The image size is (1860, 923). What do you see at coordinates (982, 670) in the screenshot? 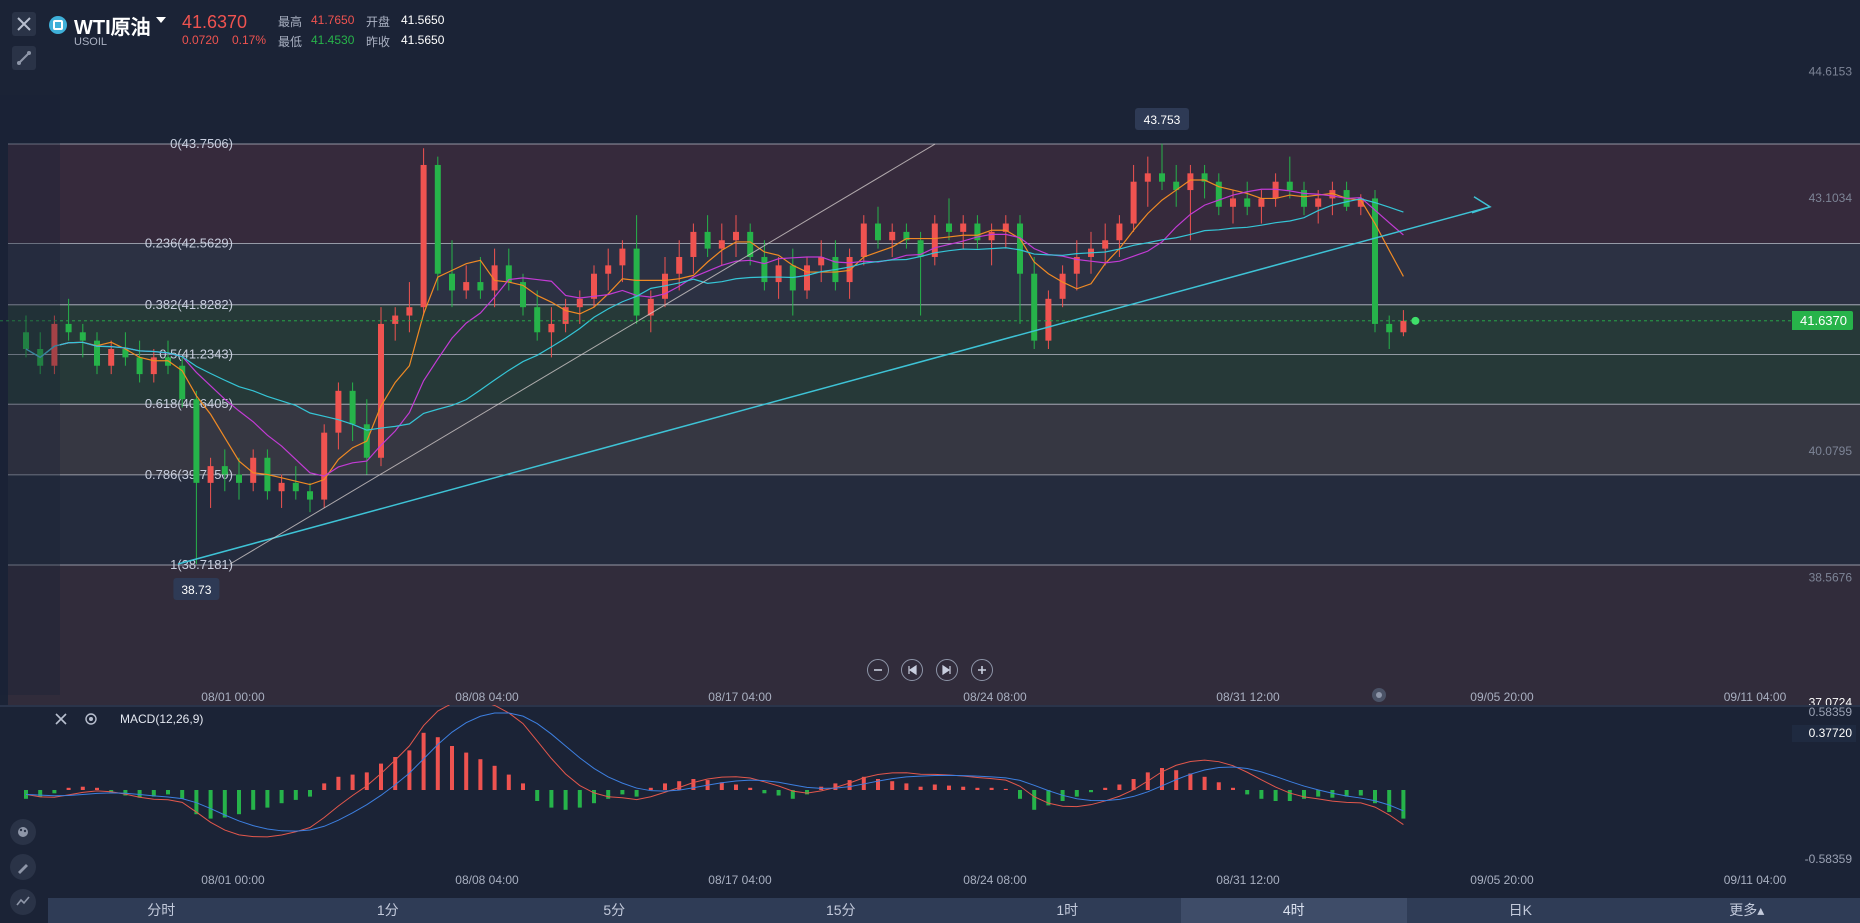
I see `zoom-in-button` at bounding box center [982, 670].